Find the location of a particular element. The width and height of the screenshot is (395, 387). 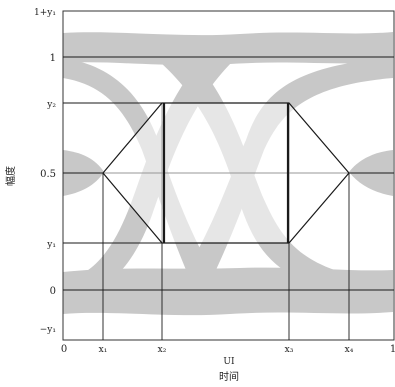

y-tick-labels: 1+y₁ 1 y₂ 0.5 y₁ 0 −y₁ is located at coordinates (45, 171).